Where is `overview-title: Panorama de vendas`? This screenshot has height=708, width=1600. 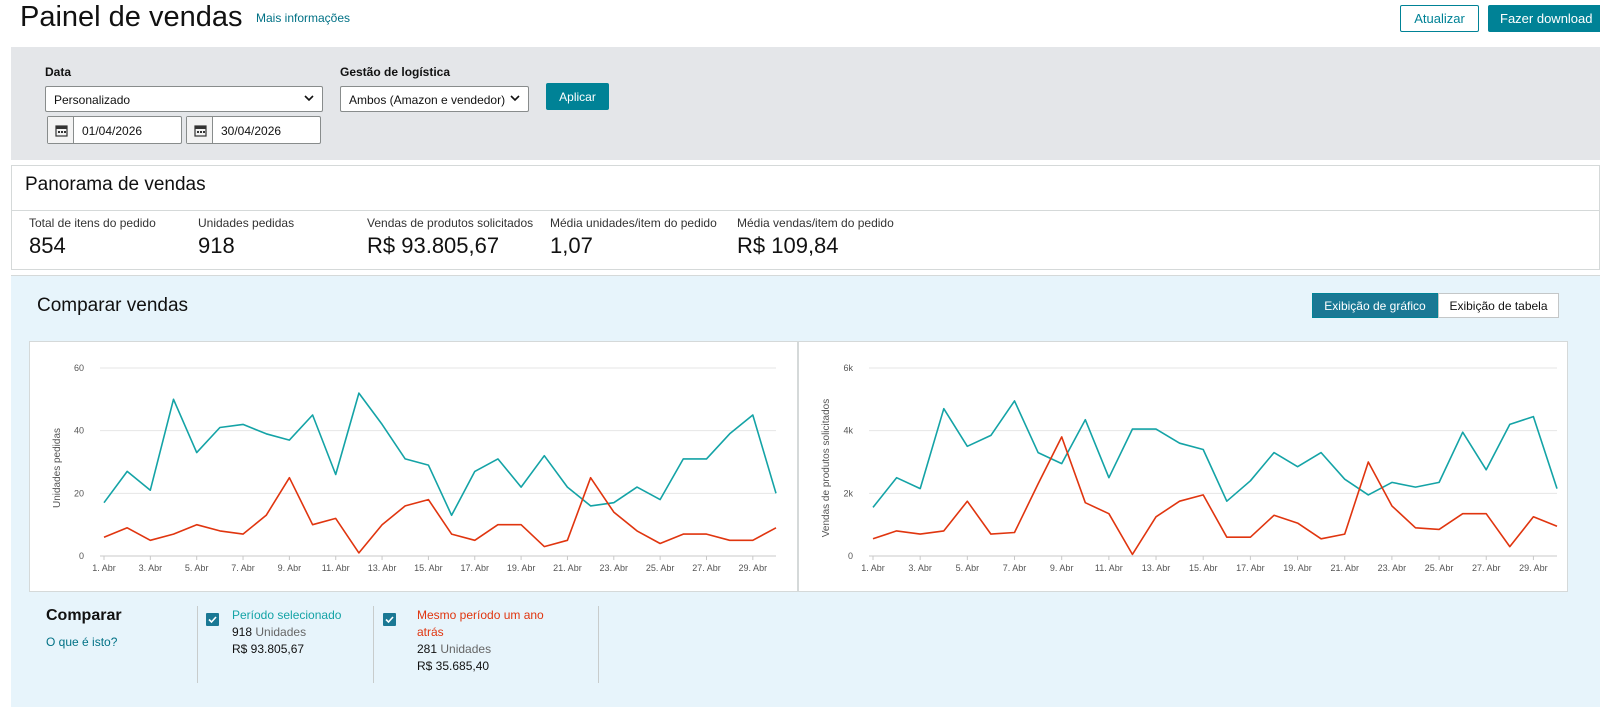
overview-title: Panorama de vendas is located at coordinates (115, 184).